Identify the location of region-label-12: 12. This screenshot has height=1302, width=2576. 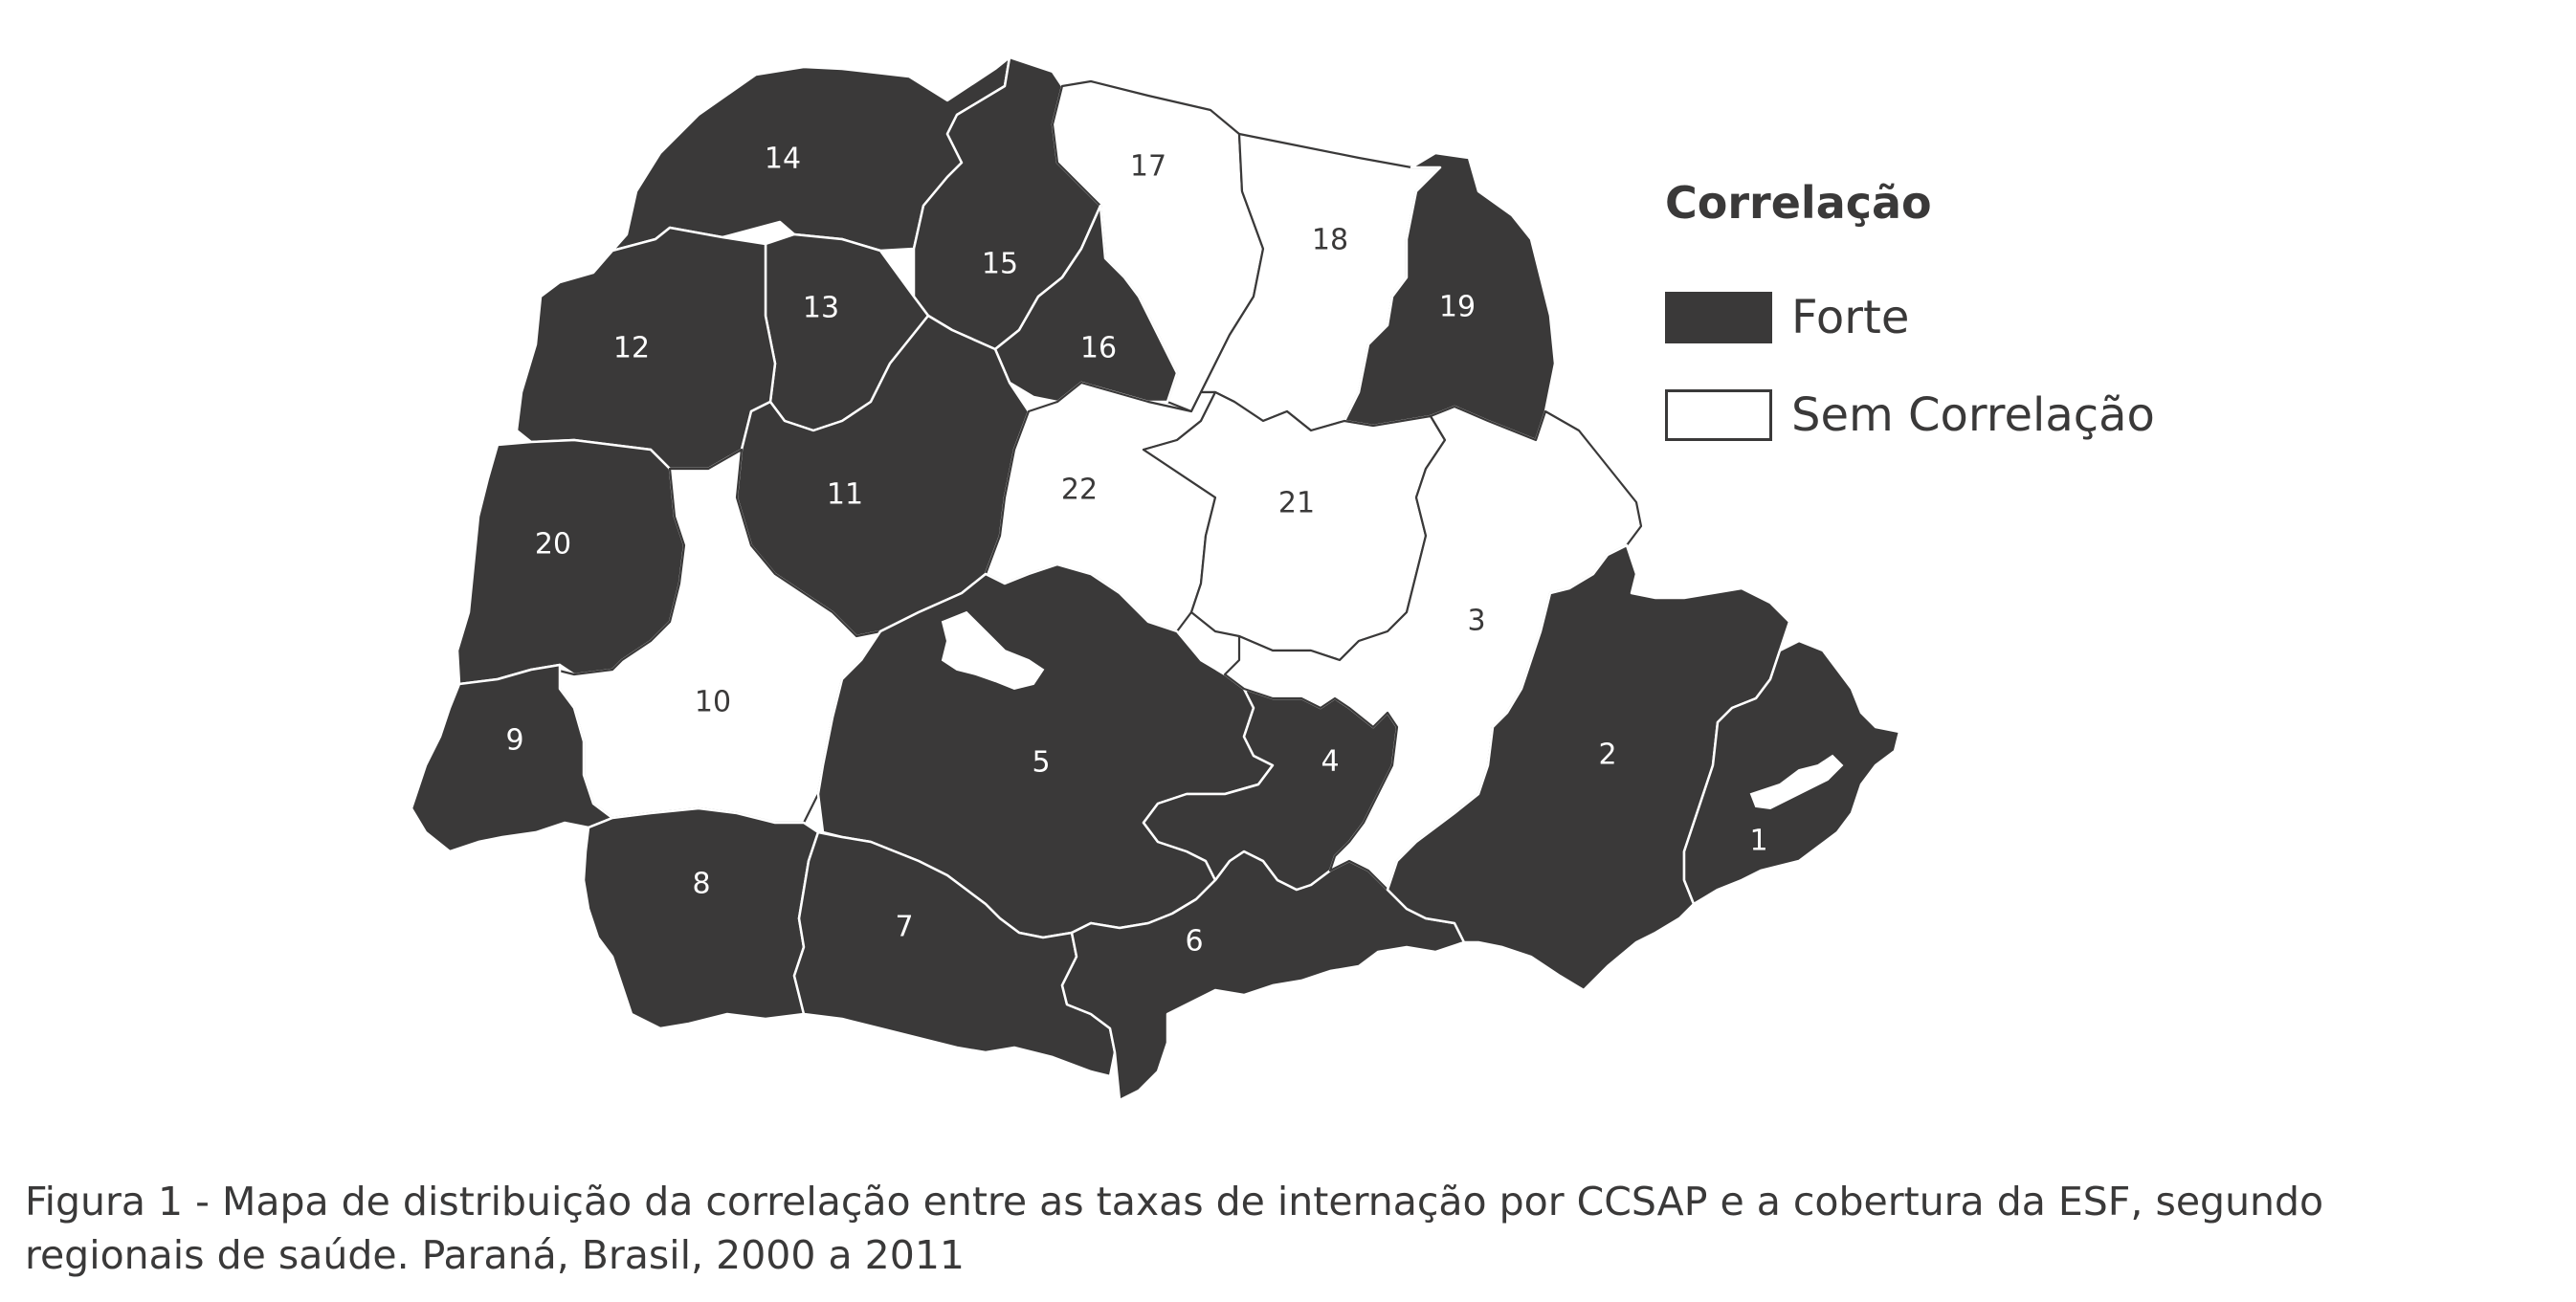
(631, 348).